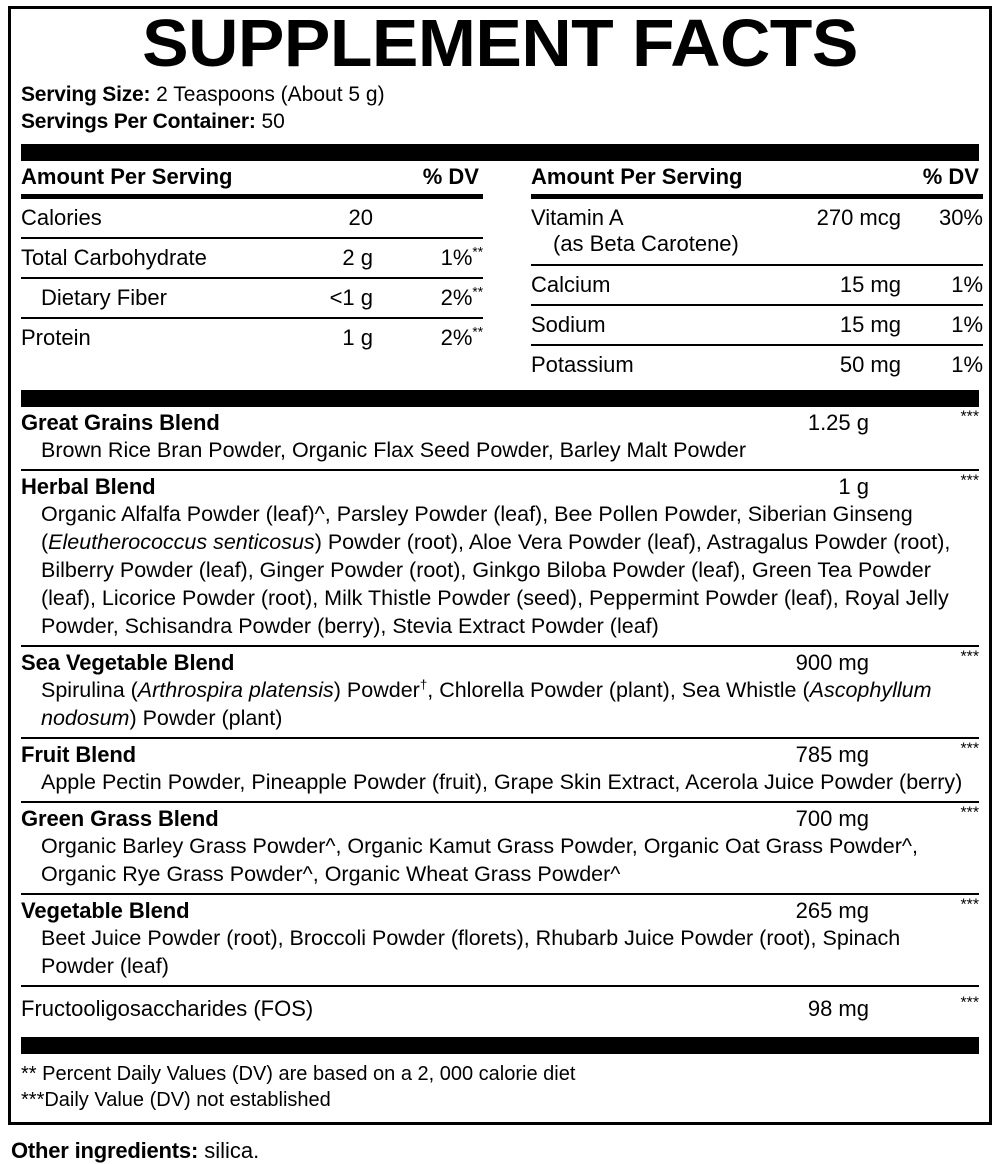 The height and width of the screenshot is (1164, 1000). Describe the element at coordinates (351, 298) in the screenshot. I see `nutrient-amount: <1 g` at that location.